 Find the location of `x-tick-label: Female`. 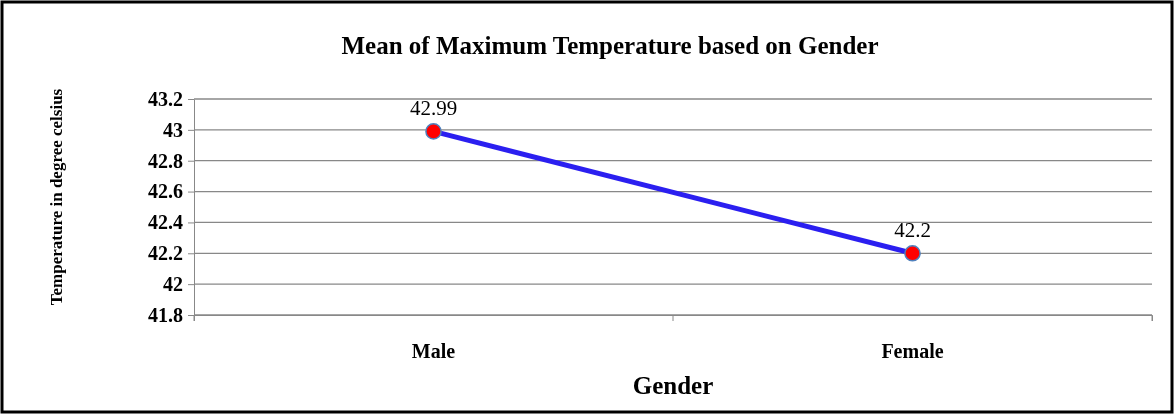

x-tick-label: Female is located at coordinates (912, 351).